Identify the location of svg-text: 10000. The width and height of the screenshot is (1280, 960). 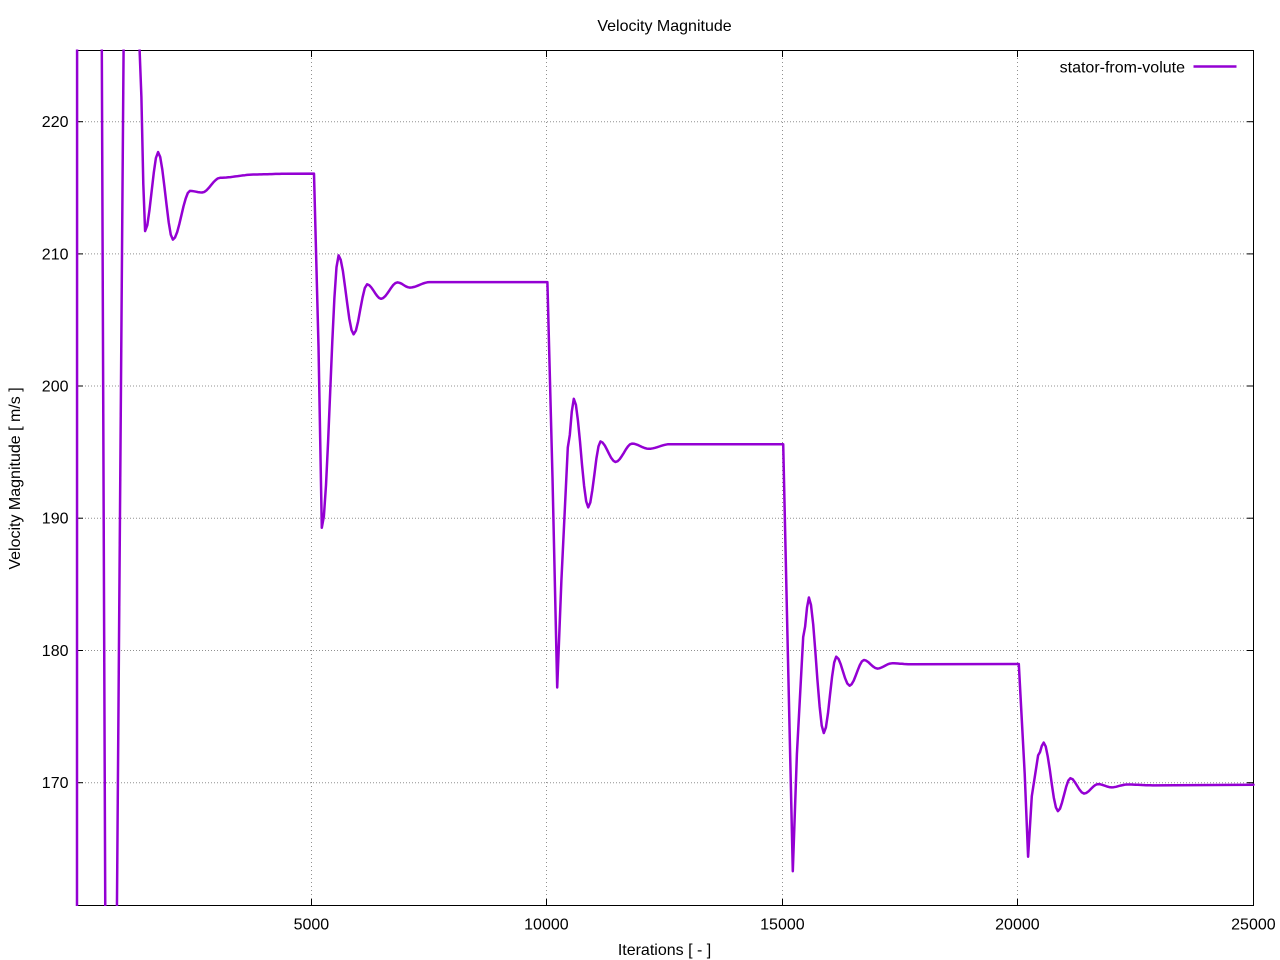
(546, 925).